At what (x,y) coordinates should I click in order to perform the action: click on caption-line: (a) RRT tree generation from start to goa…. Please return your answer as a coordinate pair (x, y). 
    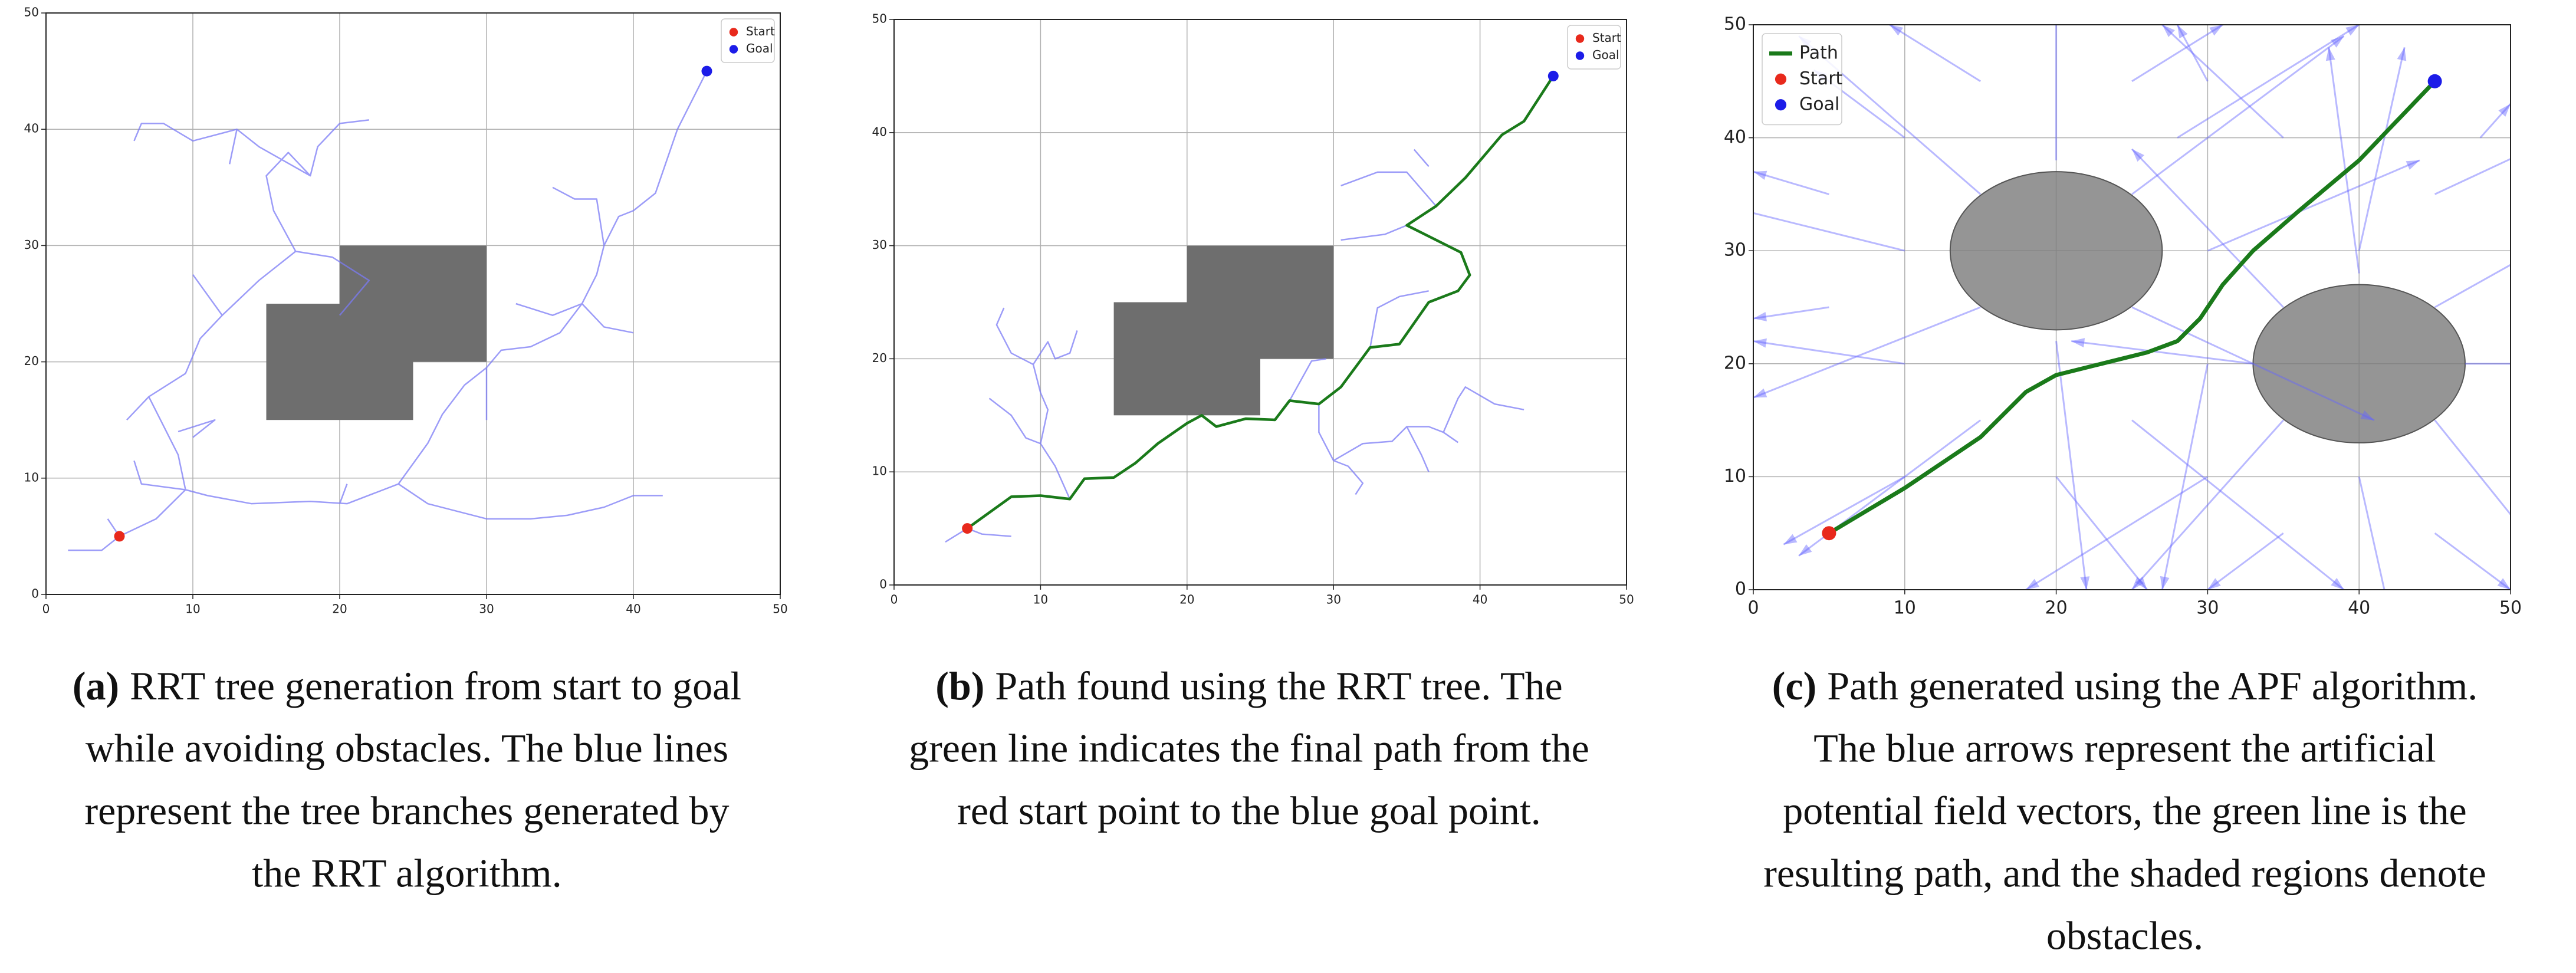
    Looking at the image, I should click on (407, 685).